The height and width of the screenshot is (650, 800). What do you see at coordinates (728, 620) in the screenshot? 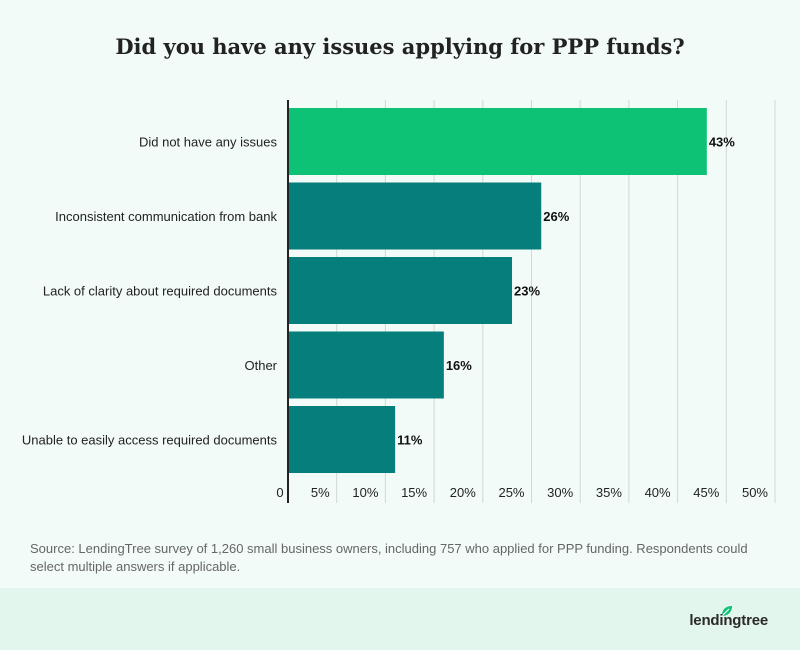
I see `brand-logo: lendingtree` at bounding box center [728, 620].